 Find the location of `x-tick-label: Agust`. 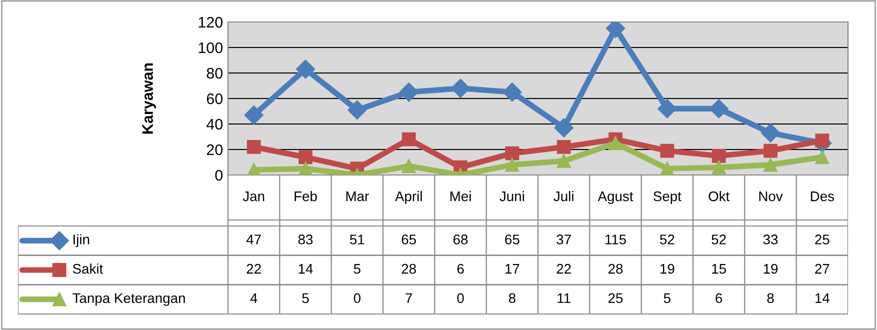

x-tick-label: Agust is located at coordinates (616, 198).